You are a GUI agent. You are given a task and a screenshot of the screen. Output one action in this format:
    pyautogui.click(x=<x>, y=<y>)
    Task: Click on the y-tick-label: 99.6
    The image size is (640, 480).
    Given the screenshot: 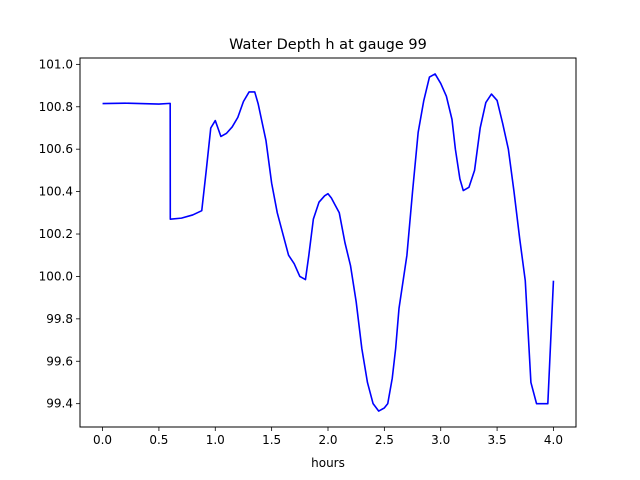 What is the action you would take?
    pyautogui.click(x=59, y=361)
    